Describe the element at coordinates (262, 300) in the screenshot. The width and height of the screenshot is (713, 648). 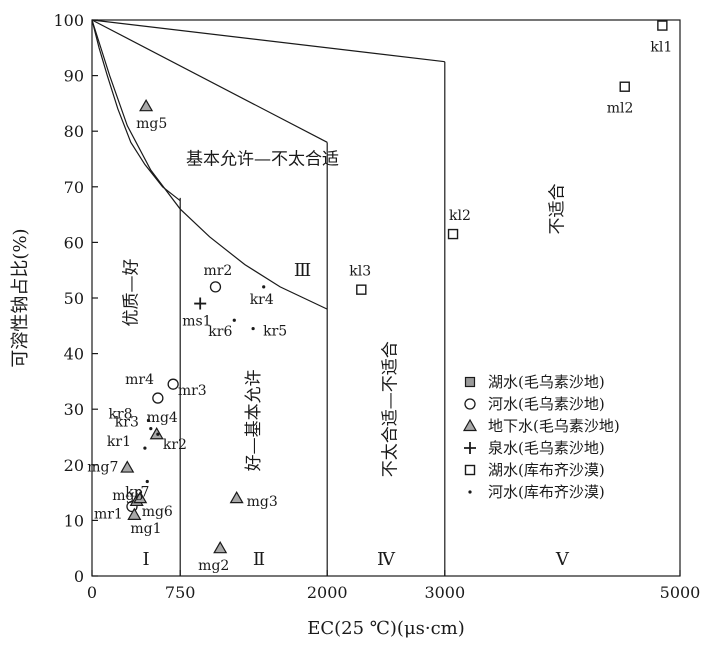
I see `data-point-label: kr4` at that location.